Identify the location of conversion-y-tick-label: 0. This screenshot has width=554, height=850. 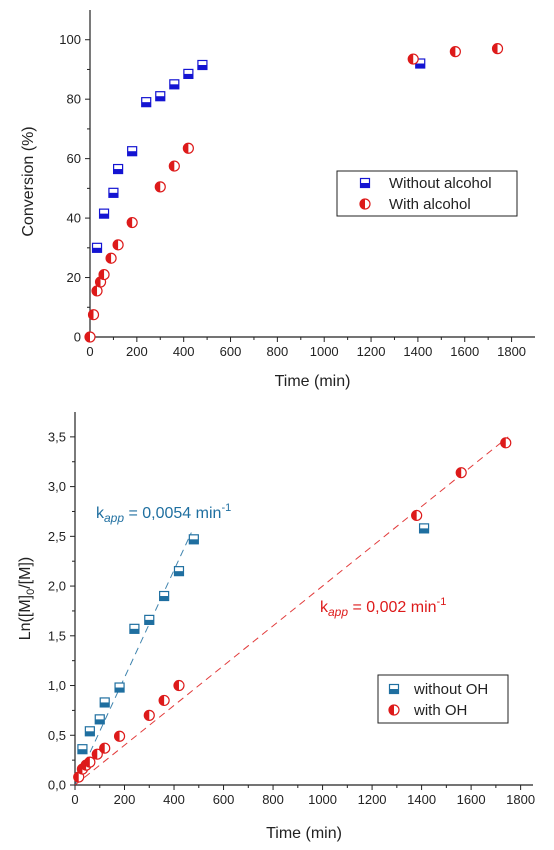
(77, 337).